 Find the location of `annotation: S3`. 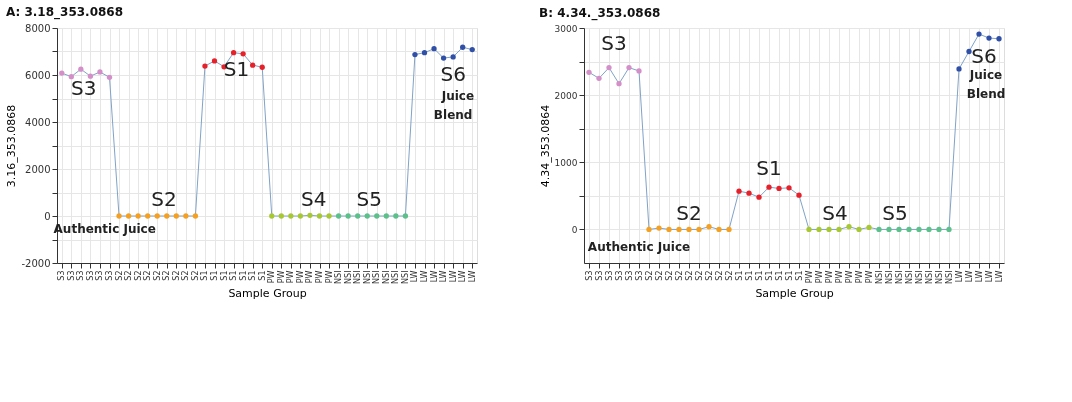

annotation: S3 is located at coordinates (84, 88).